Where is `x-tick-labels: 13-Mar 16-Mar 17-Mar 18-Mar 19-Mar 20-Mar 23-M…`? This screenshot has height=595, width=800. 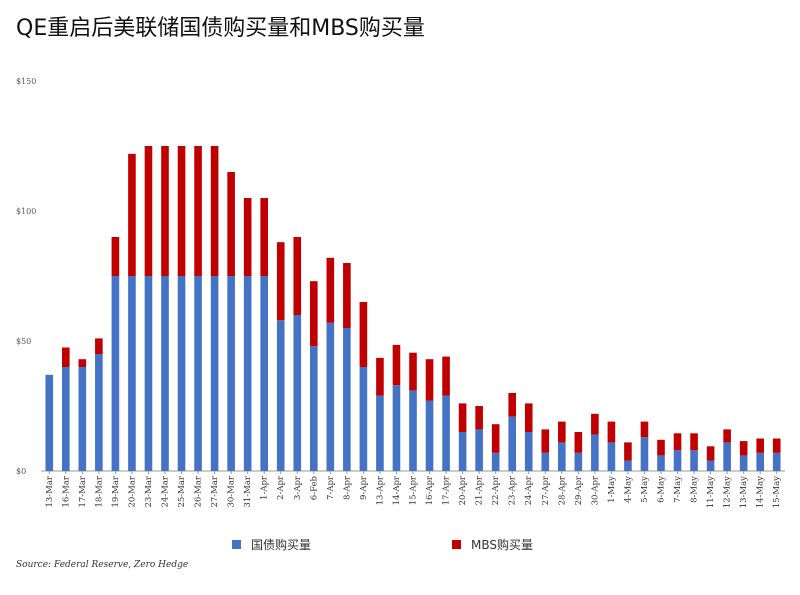 x-tick-labels: 13-Mar 16-Mar 17-Mar 18-Mar 19-Mar 20-Mar 23-M… is located at coordinates (413, 491).